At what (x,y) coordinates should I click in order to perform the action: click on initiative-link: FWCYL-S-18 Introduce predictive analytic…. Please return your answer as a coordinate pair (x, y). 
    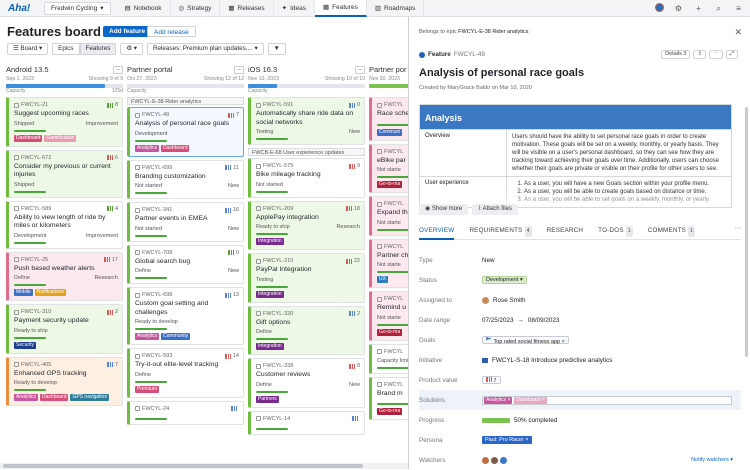
    Looking at the image, I should click on (547, 360).